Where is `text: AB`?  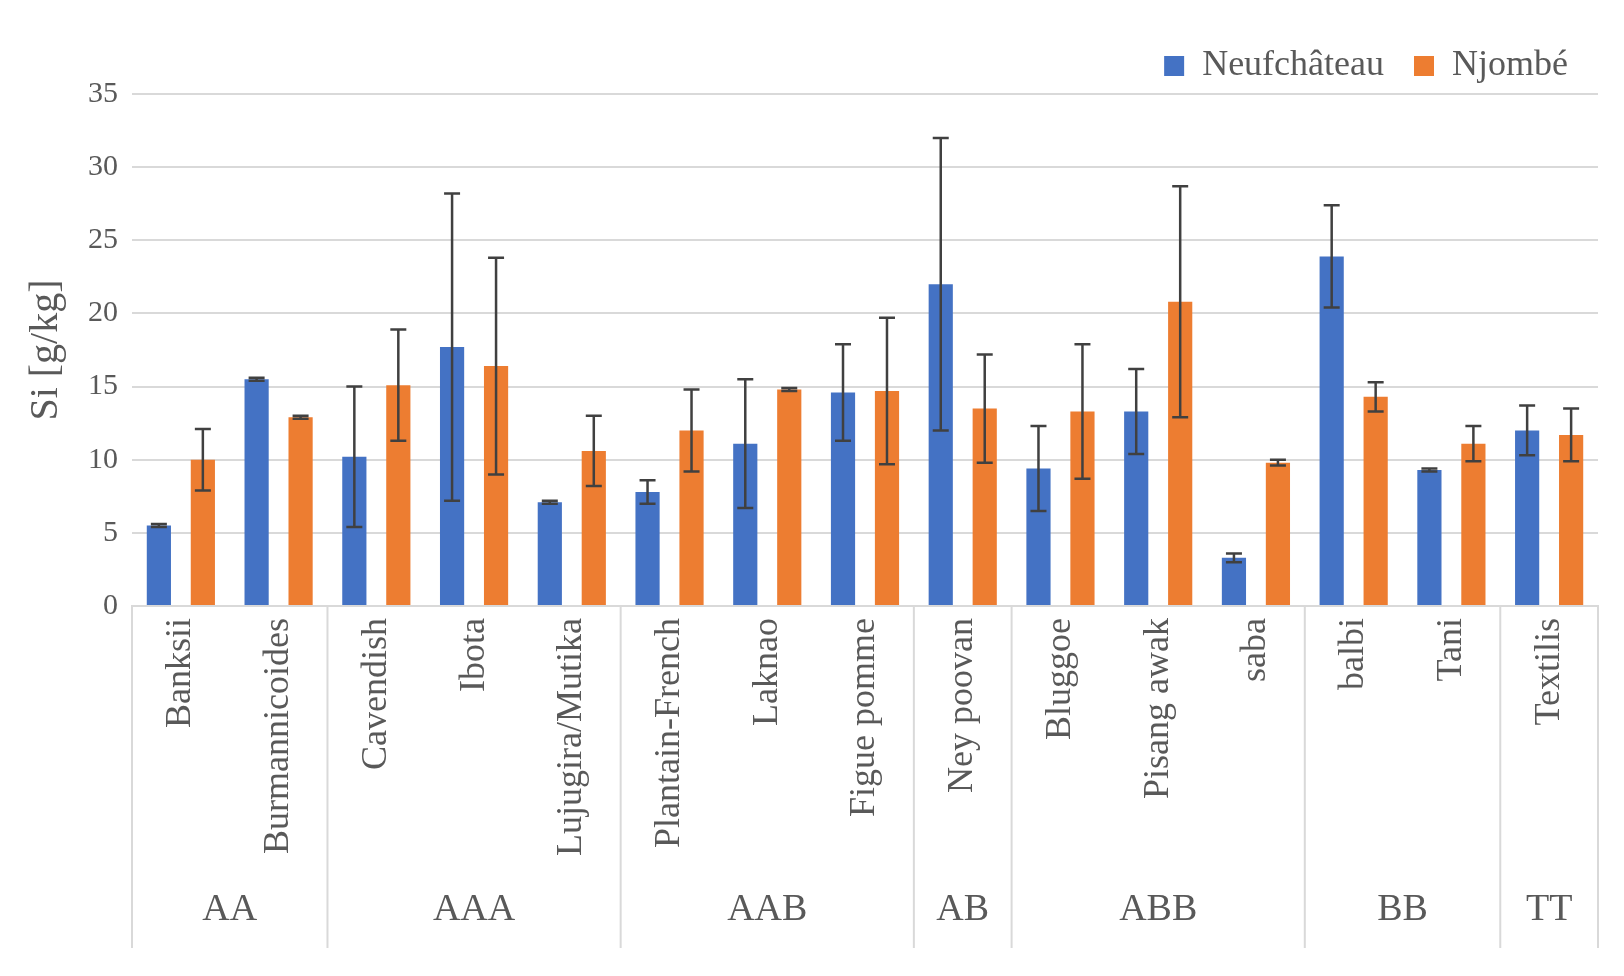
text: AB is located at coordinates (963, 906).